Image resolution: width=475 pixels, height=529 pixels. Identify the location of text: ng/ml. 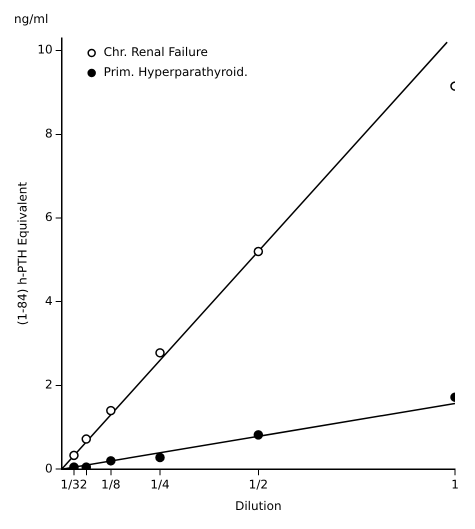
(31, 19).